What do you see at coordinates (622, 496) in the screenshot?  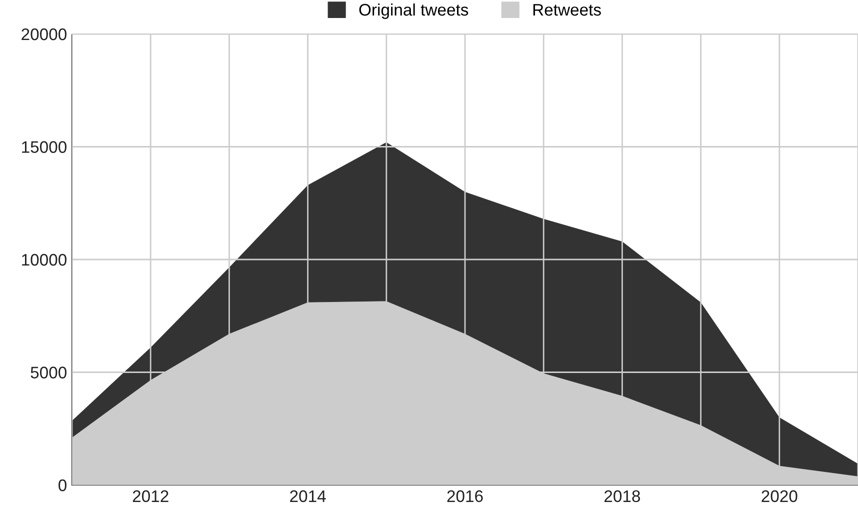 I see `x-tick-label: 2018` at bounding box center [622, 496].